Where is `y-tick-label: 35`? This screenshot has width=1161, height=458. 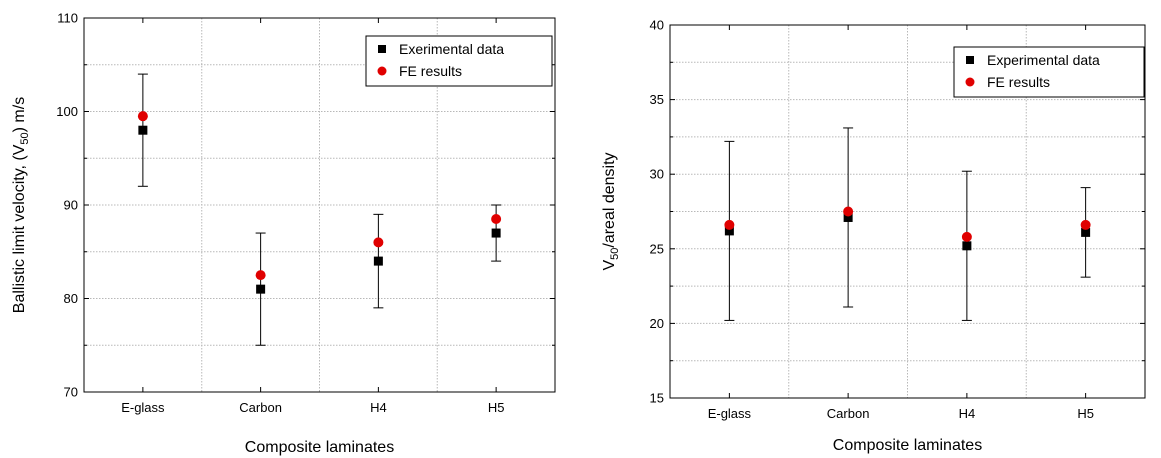
y-tick-label: 35 is located at coordinates (657, 99).